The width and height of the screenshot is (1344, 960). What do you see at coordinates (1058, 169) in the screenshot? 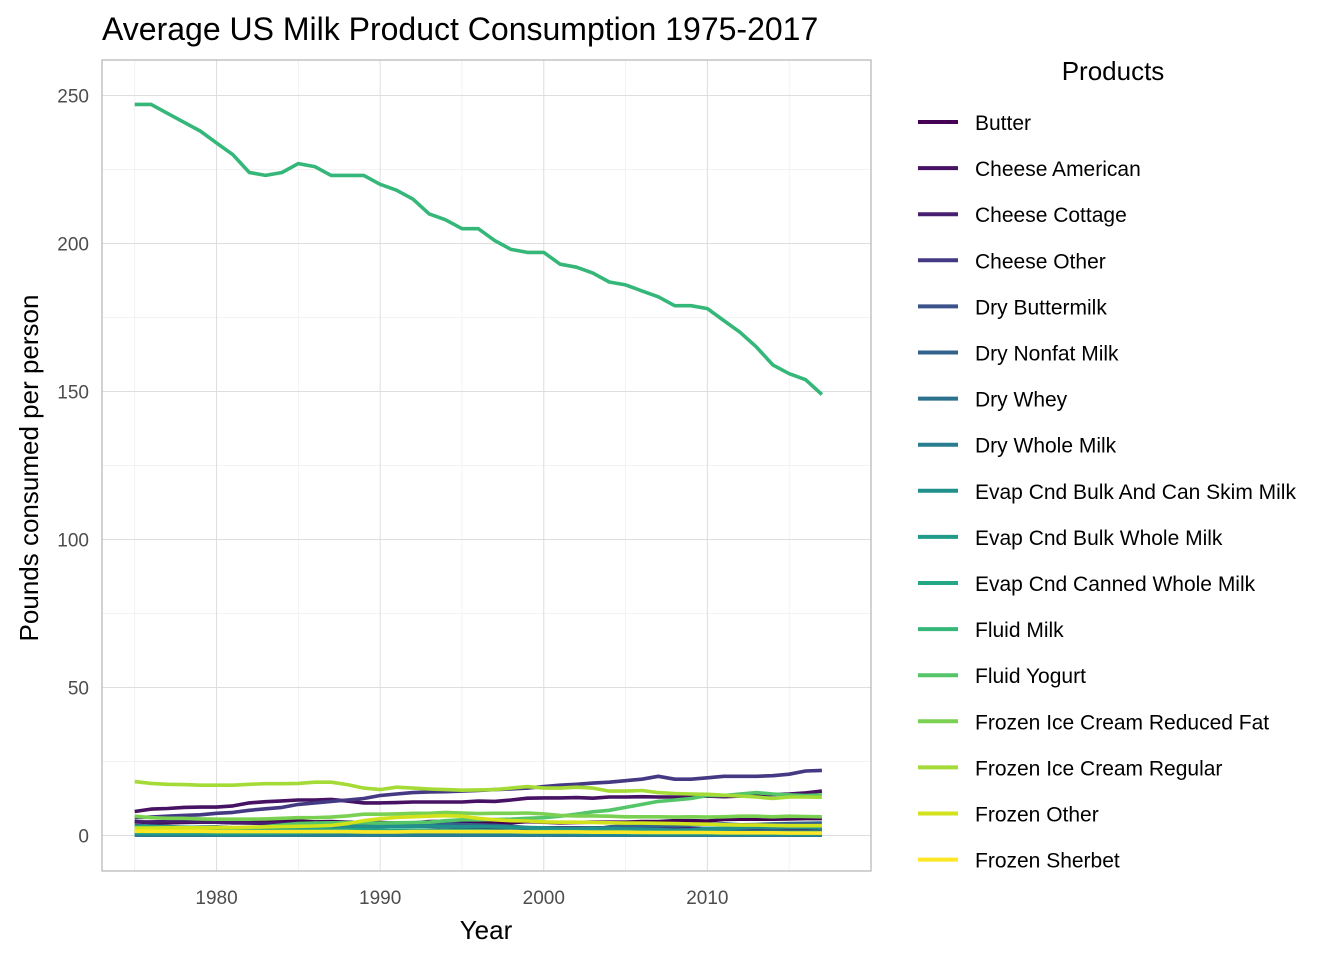
I see `legend-label: Cheese American` at bounding box center [1058, 169].